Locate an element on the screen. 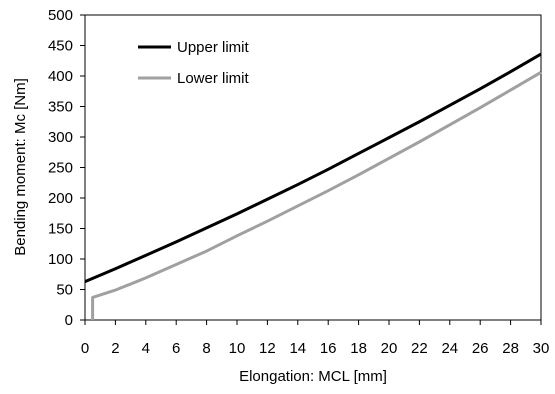  x-tick-label: 6 is located at coordinates (176, 348).